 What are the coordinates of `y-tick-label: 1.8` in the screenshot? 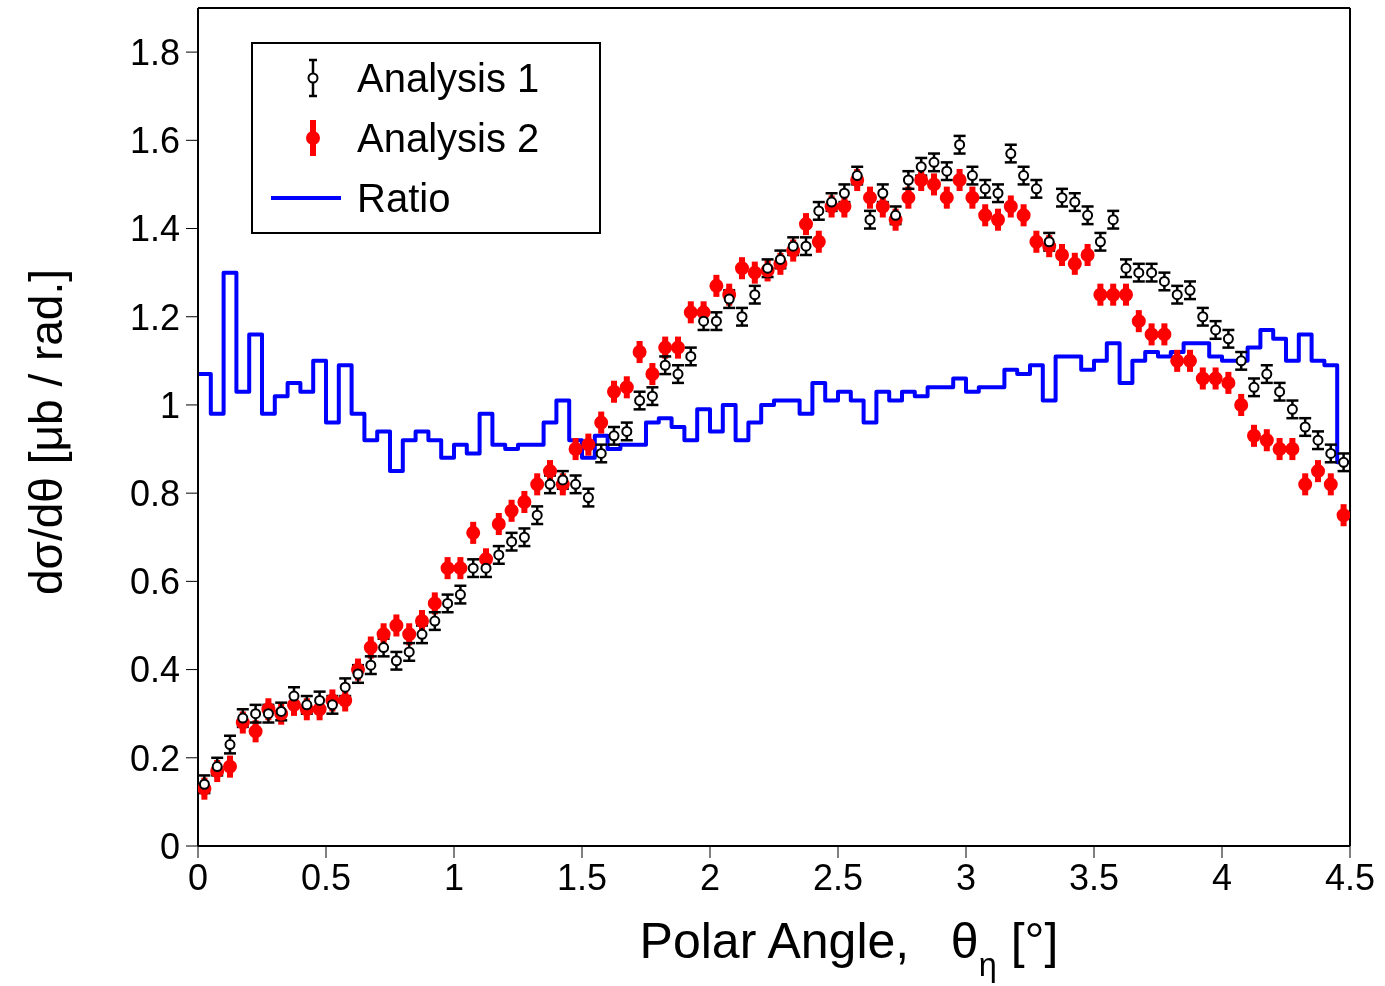 It's located at (154, 52).